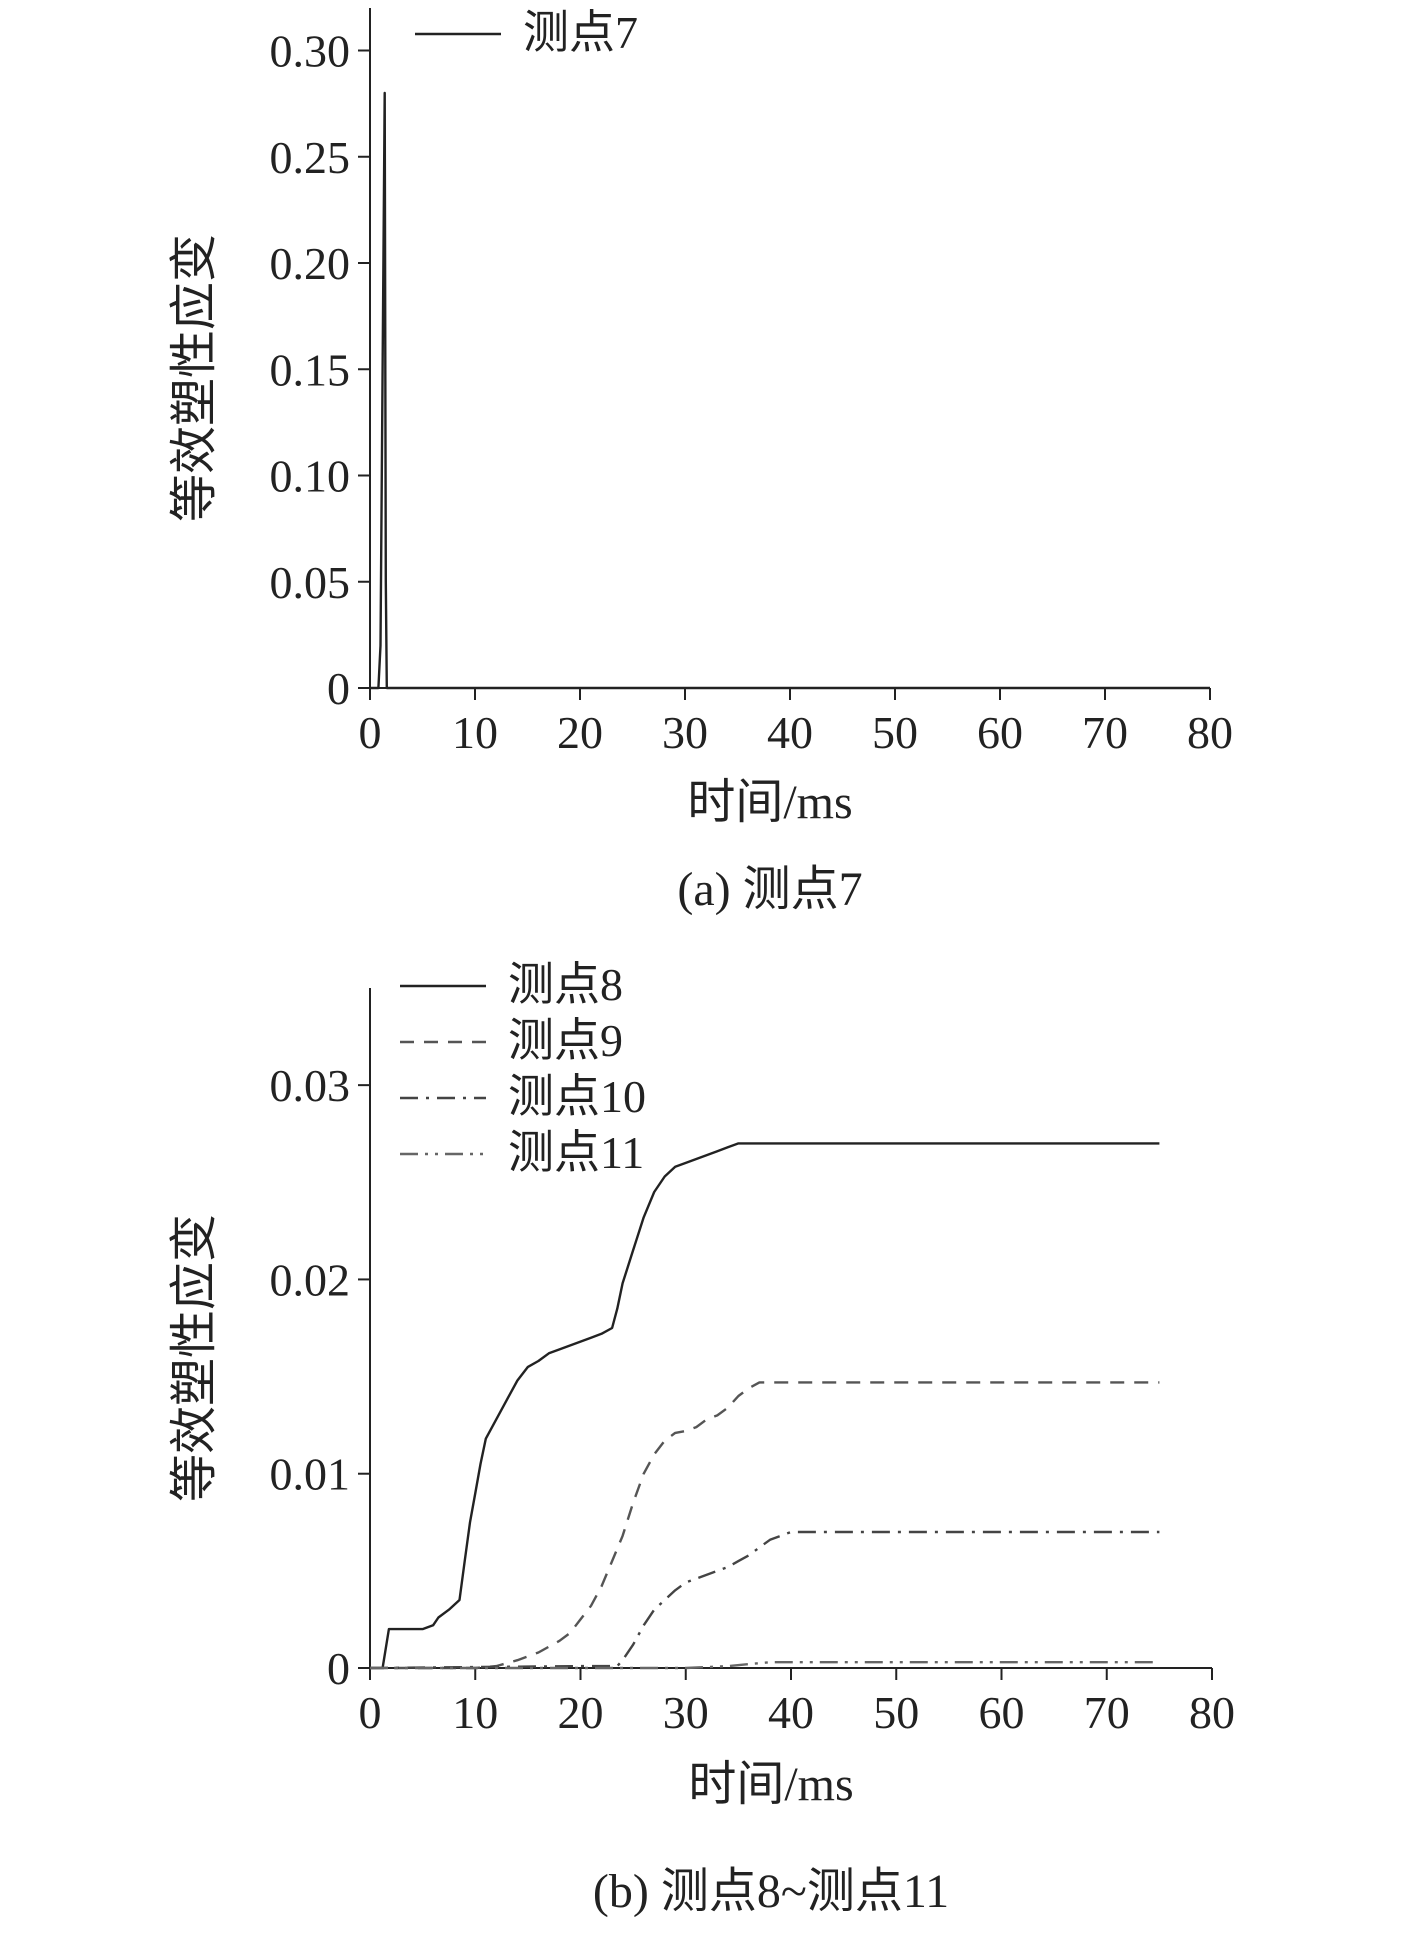  Describe the element at coordinates (580, 32) in the screenshot. I see `legend-label-0: 测点7` at that location.